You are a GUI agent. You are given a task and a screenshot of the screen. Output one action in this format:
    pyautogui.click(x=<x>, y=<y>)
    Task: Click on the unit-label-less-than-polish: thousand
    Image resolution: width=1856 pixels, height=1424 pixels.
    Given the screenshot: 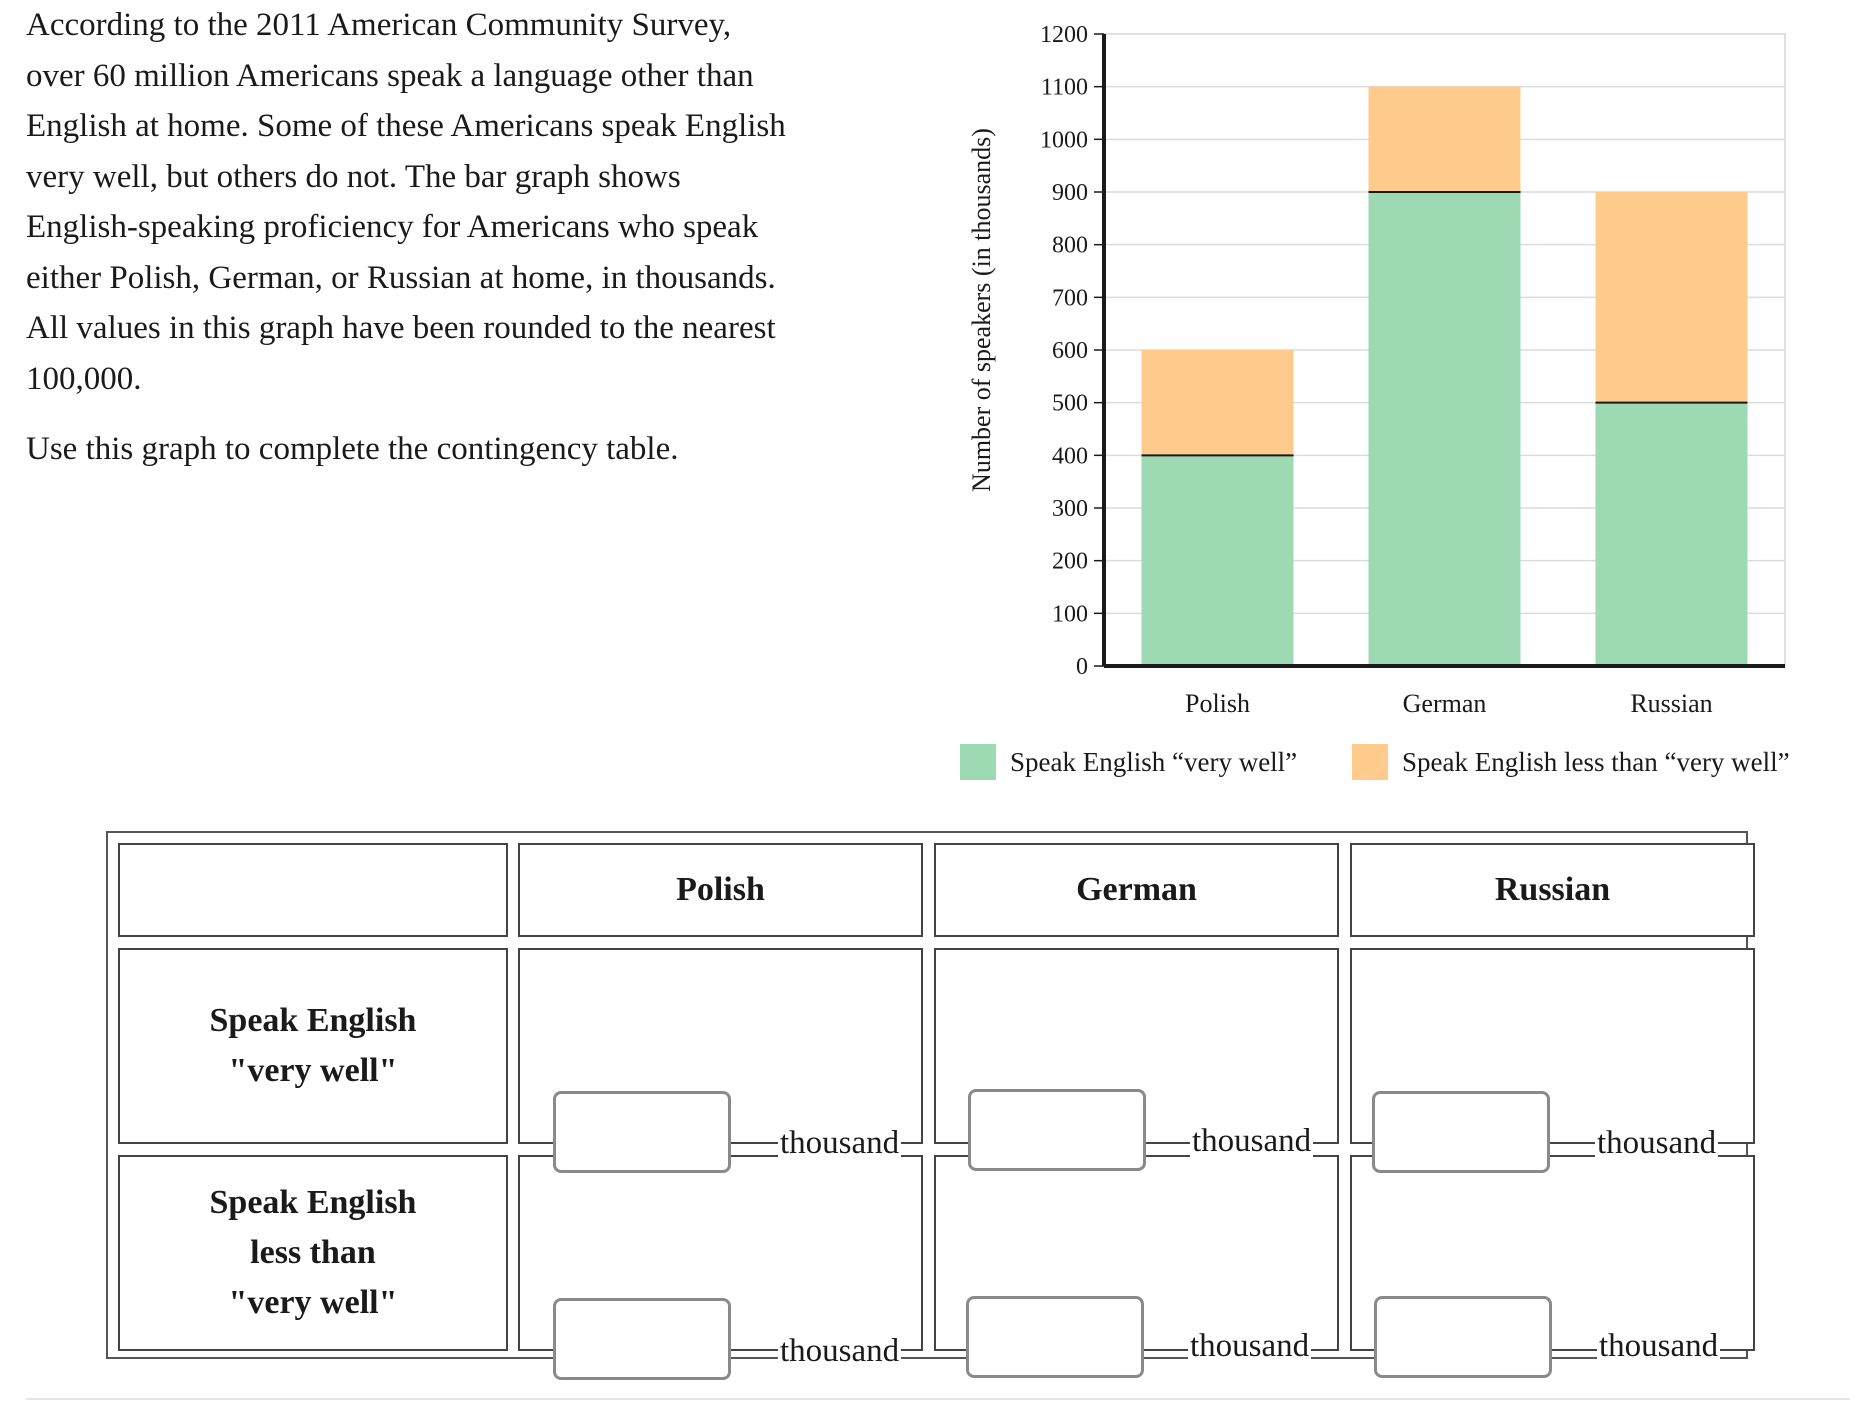 What is the action you would take?
    pyautogui.click(x=840, y=1351)
    